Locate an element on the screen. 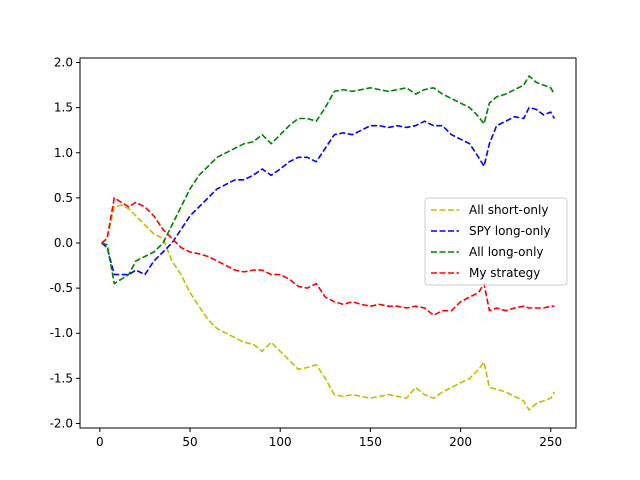 The image size is (640, 480). y-axis: -2.0 -1.5 -1.0 -0.5 0.0 0.5 1.0 1.5 2.0 is located at coordinates (65, 243).